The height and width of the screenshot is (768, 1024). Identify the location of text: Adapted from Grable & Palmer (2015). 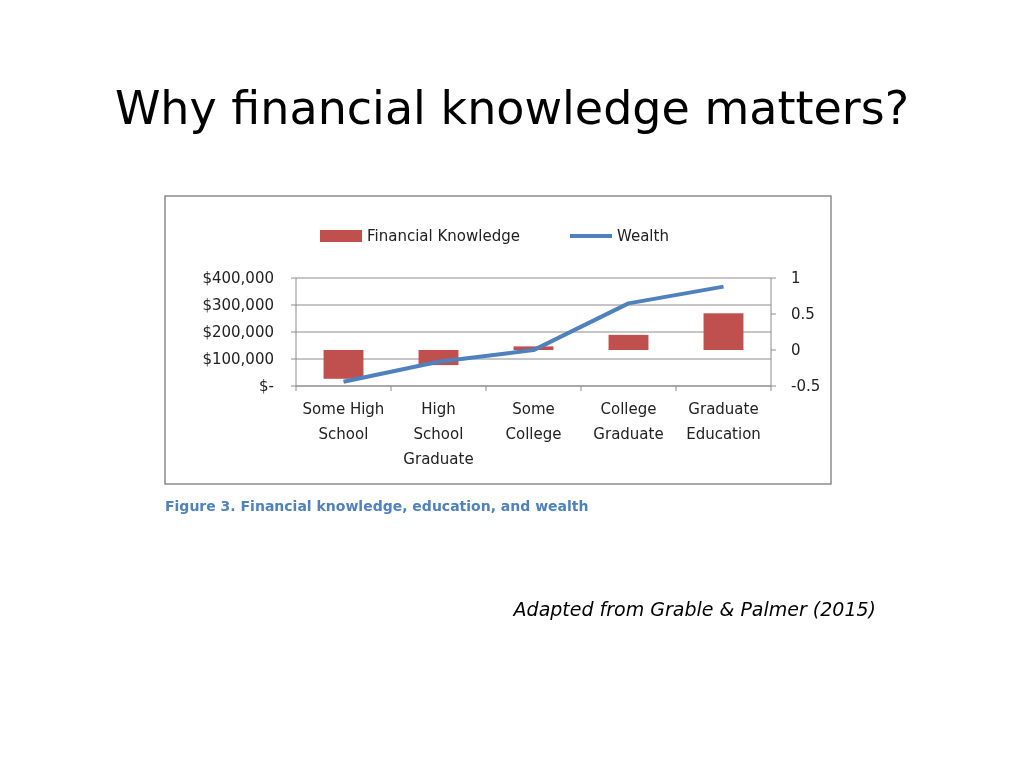
(693, 609).